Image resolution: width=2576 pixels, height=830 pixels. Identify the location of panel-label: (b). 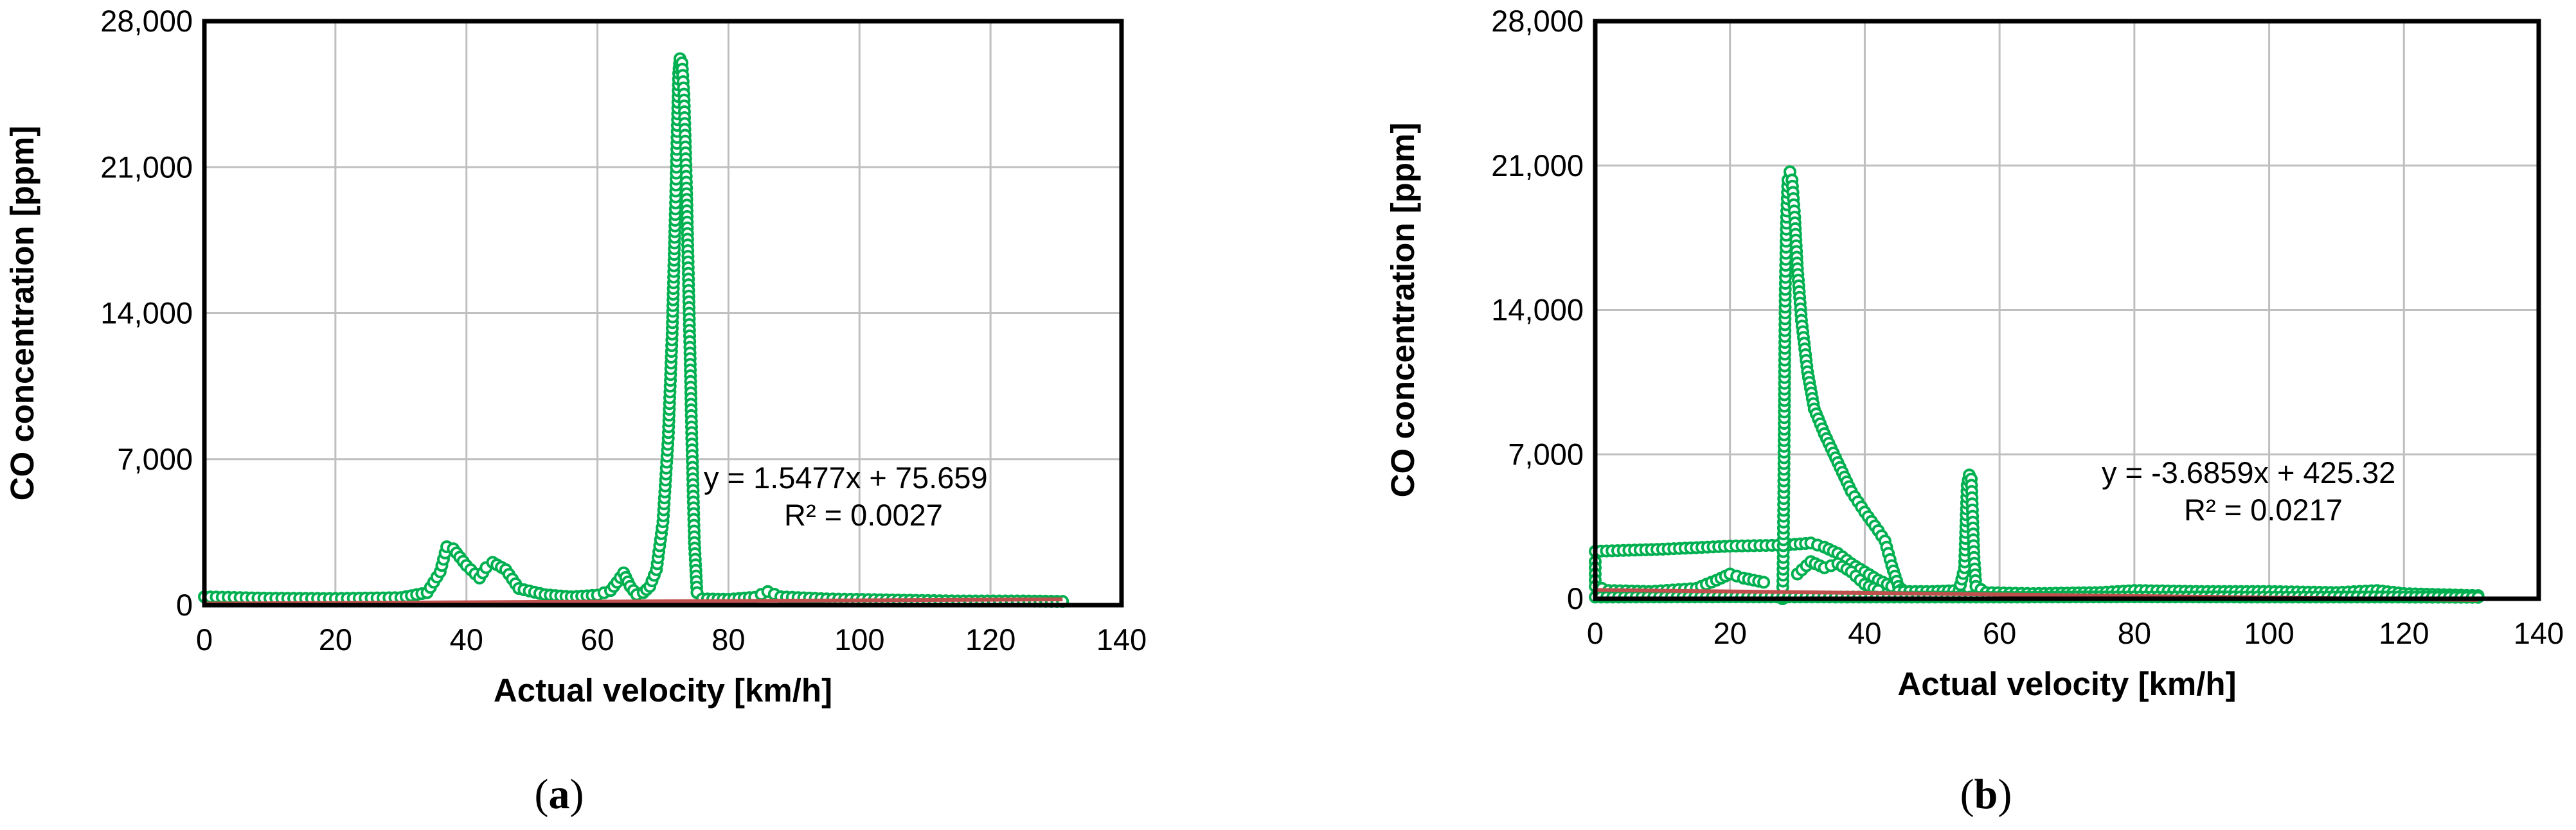
(1986, 795).